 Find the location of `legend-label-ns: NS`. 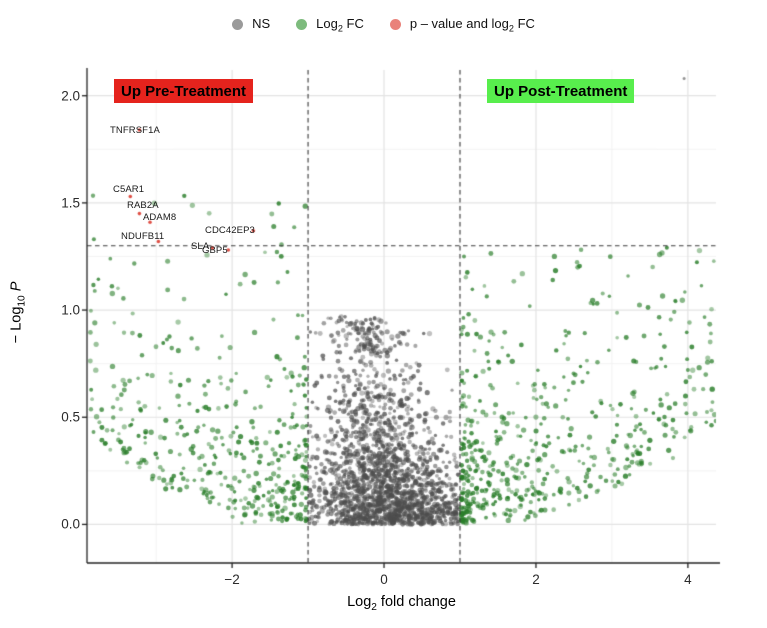

legend-label-ns: NS is located at coordinates (261, 23).